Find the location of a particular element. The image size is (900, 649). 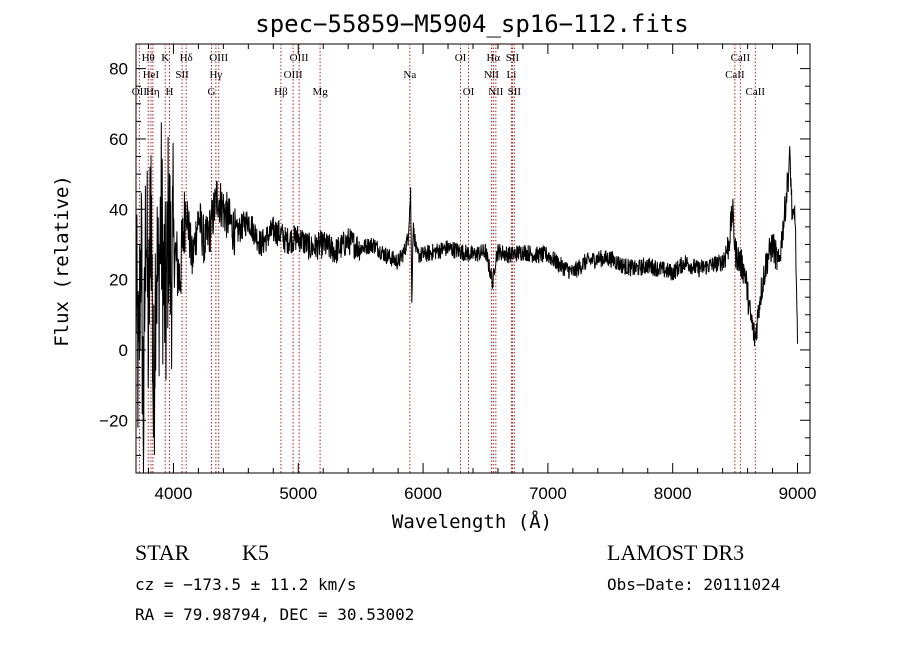

line-label: G is located at coordinates (212, 92).